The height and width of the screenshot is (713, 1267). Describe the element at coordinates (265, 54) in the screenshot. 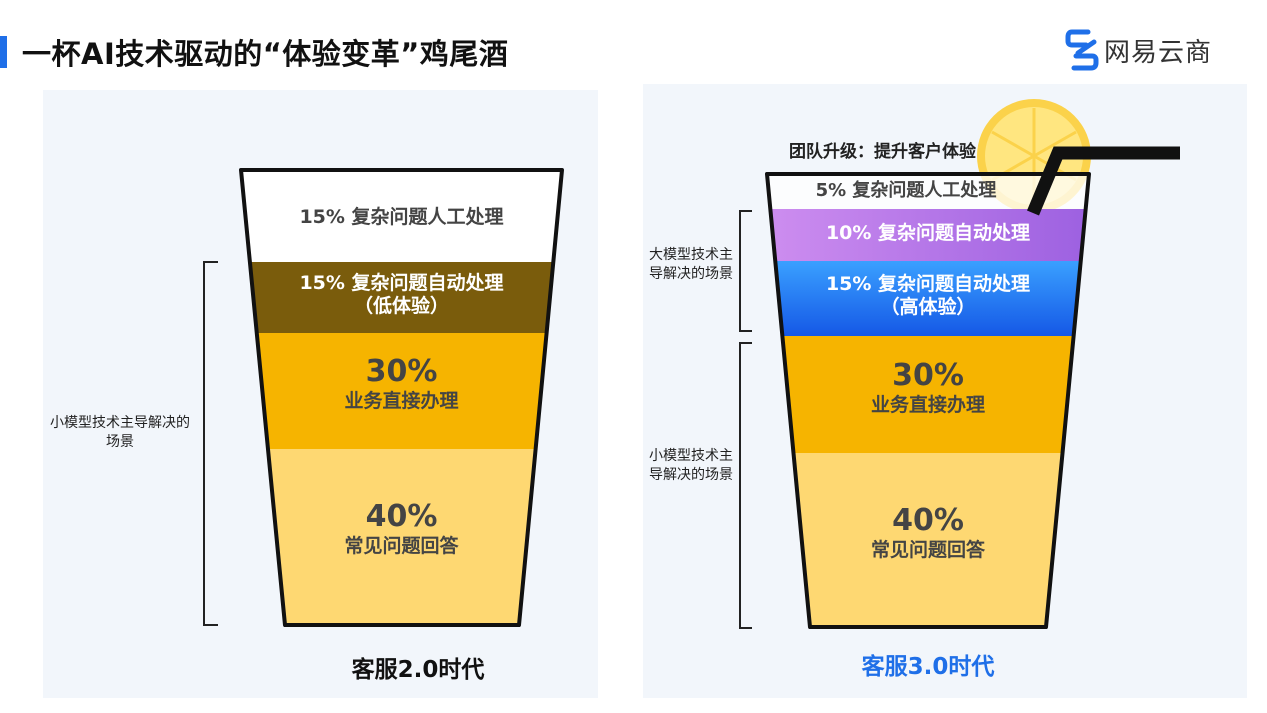

I see `page-title: 一杯AI技术驱动的“体验变革”鸡尾酒` at that location.